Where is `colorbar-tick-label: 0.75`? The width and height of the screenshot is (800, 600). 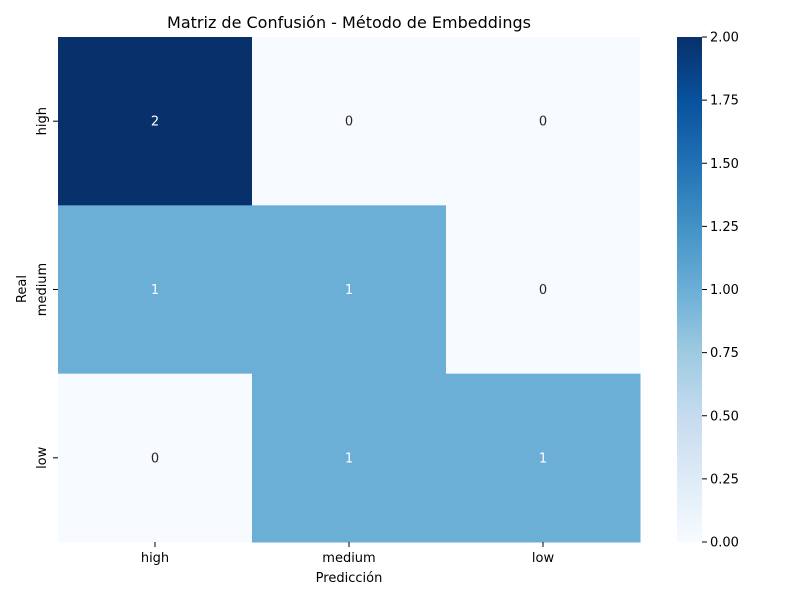 colorbar-tick-label: 0.75 is located at coordinates (724, 353).